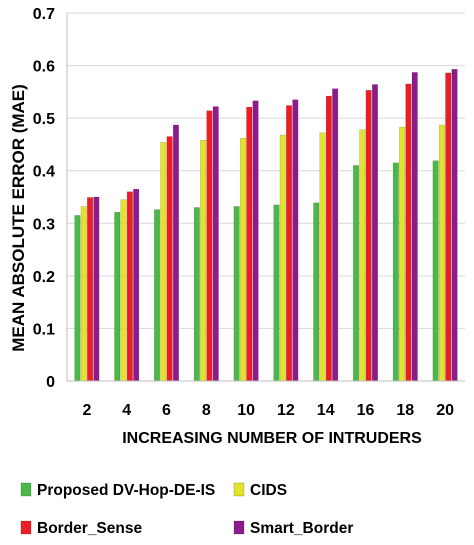 The image size is (474, 545). What do you see at coordinates (301, 528) in the screenshot?
I see `legend-label: Smart_Border` at bounding box center [301, 528].